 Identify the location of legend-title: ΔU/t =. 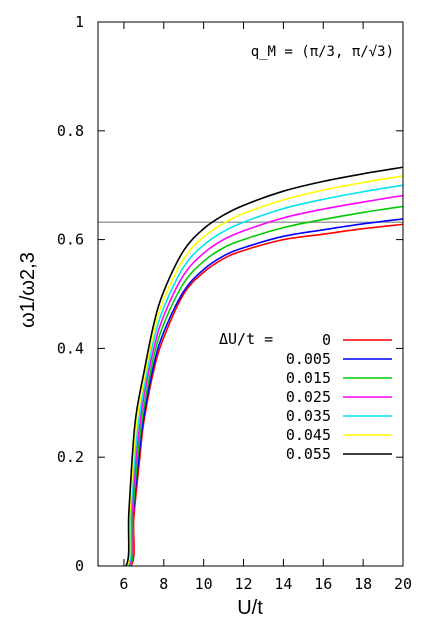
(246, 339).